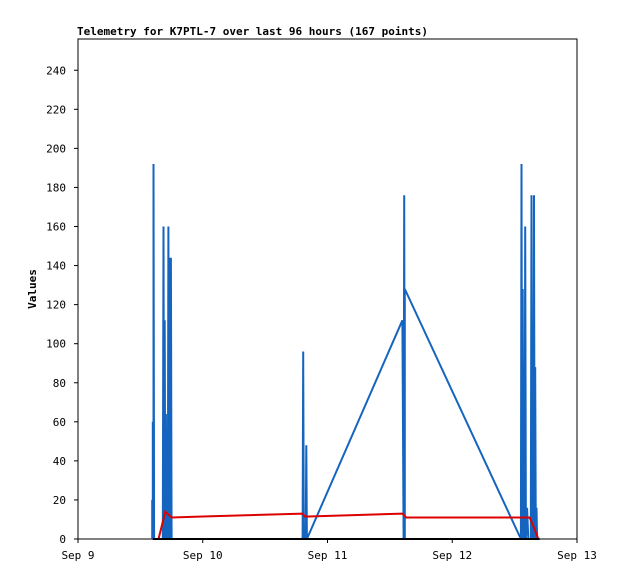 This screenshot has width=618, height=579. What do you see at coordinates (56, 148) in the screenshot?
I see `y-tick-label: 200` at bounding box center [56, 148].